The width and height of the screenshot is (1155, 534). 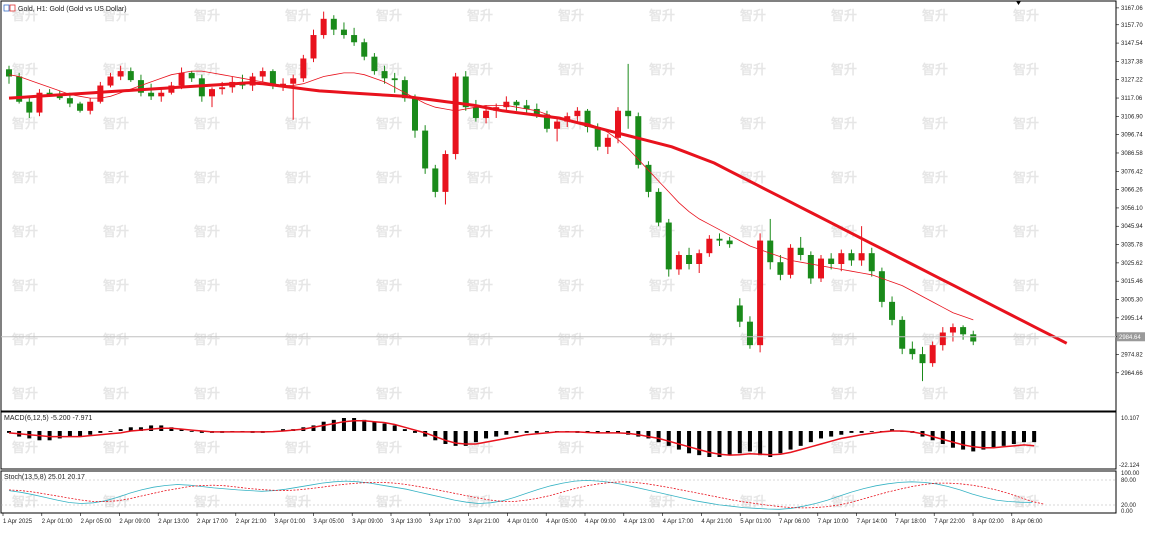 What do you see at coordinates (520, 494) in the screenshot?
I see `stoch-main-line` at bounding box center [520, 494].